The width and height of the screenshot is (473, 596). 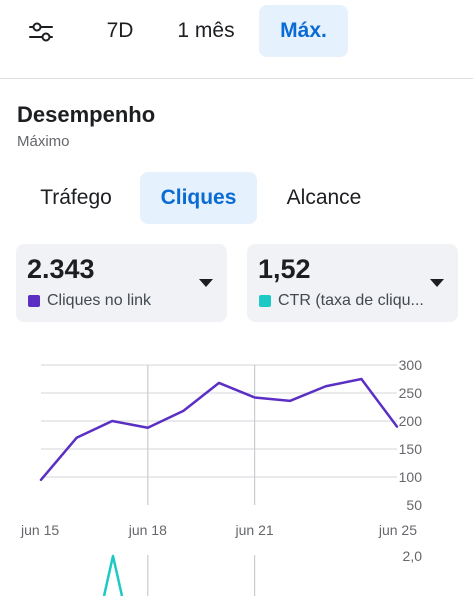 I want to click on range-tab-max: Máx., so click(x=303, y=31).